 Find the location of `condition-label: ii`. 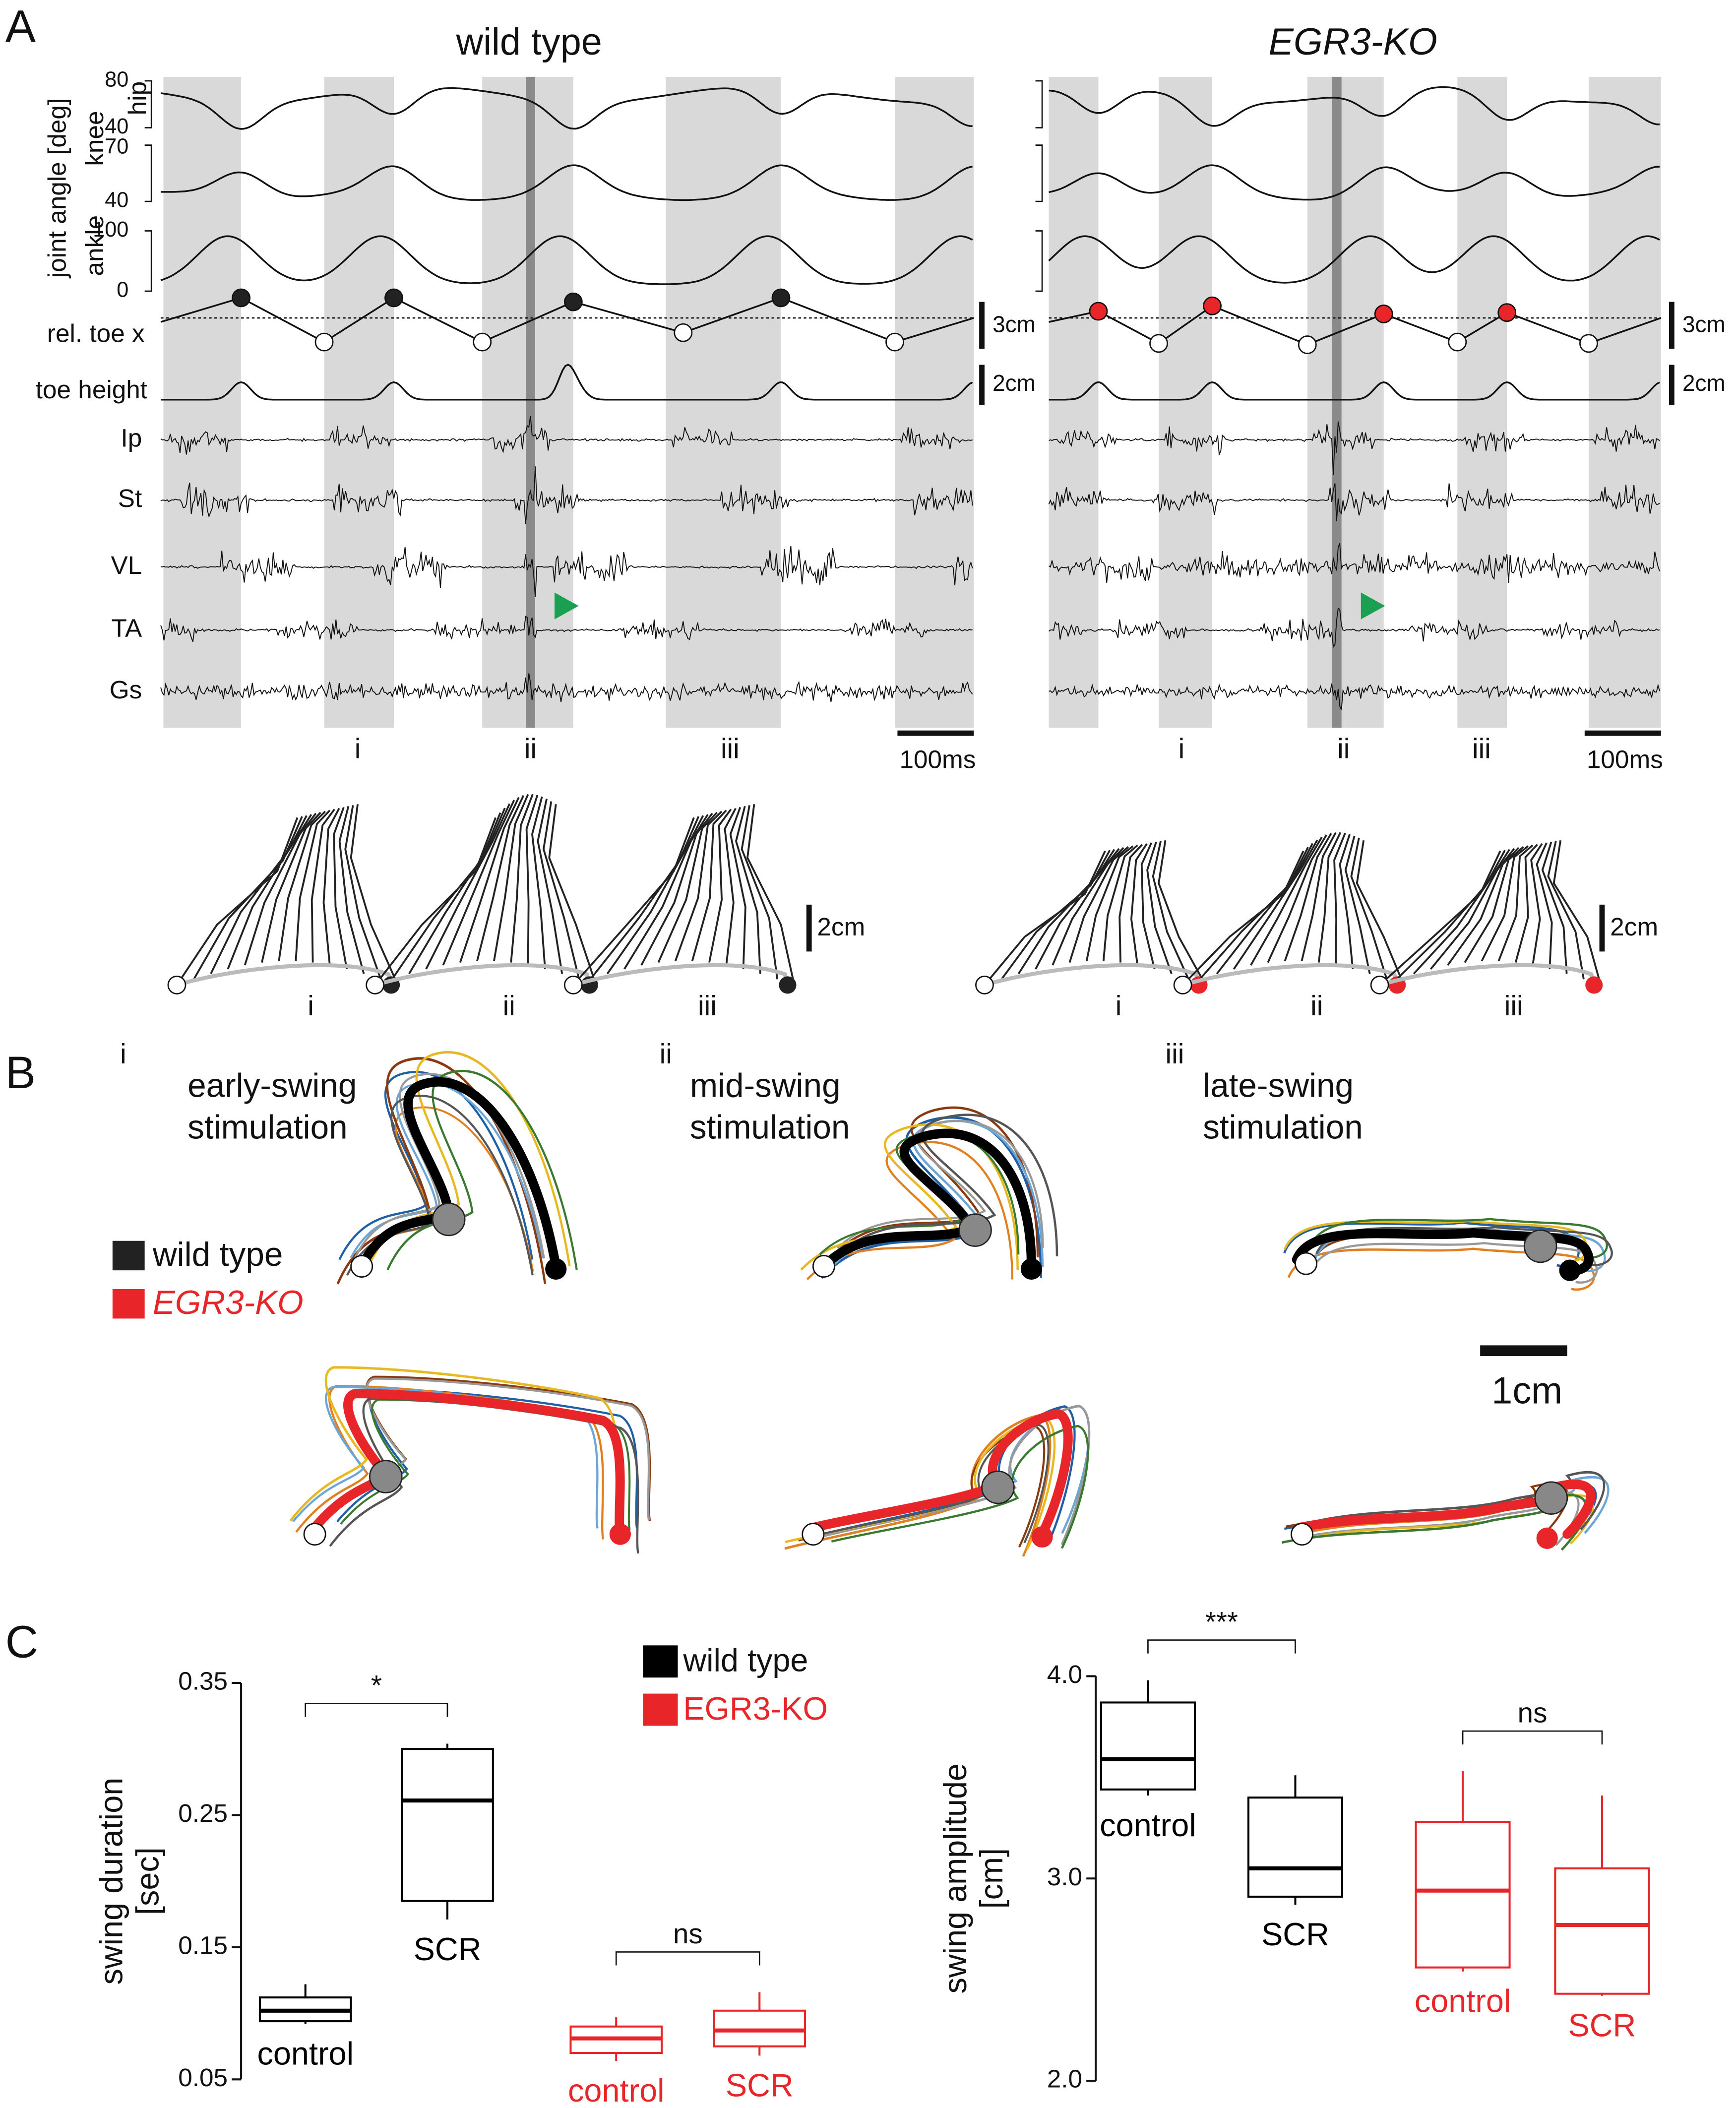

condition-label: ii is located at coordinates (666, 1054).